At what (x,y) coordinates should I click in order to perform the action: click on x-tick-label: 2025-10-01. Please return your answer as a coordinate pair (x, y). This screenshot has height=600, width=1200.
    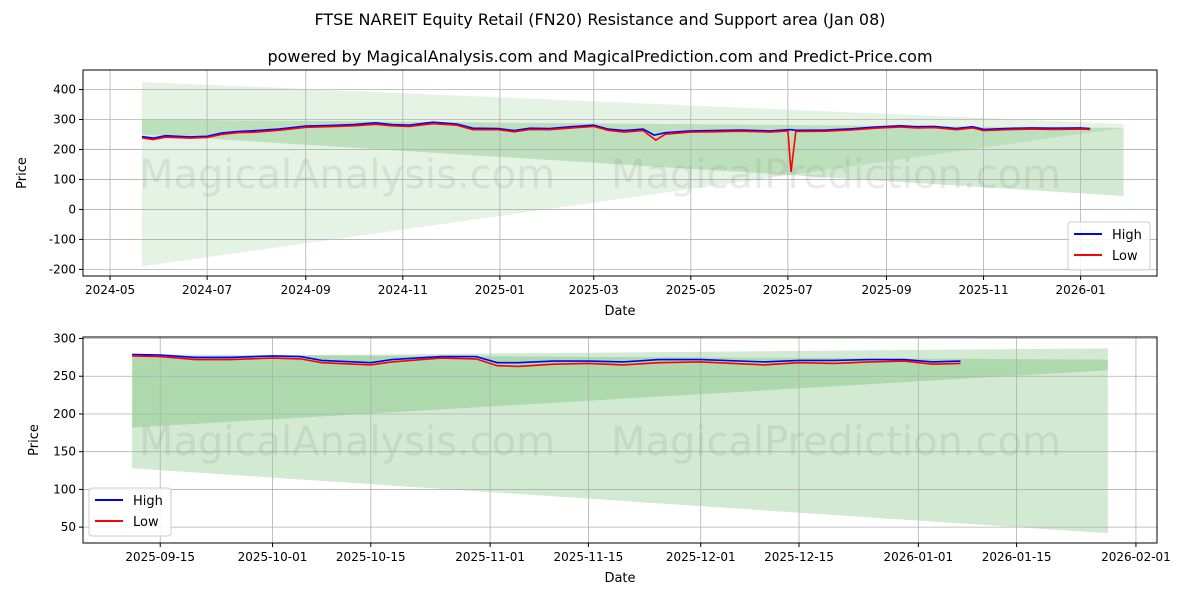
    Looking at the image, I should click on (273, 557).